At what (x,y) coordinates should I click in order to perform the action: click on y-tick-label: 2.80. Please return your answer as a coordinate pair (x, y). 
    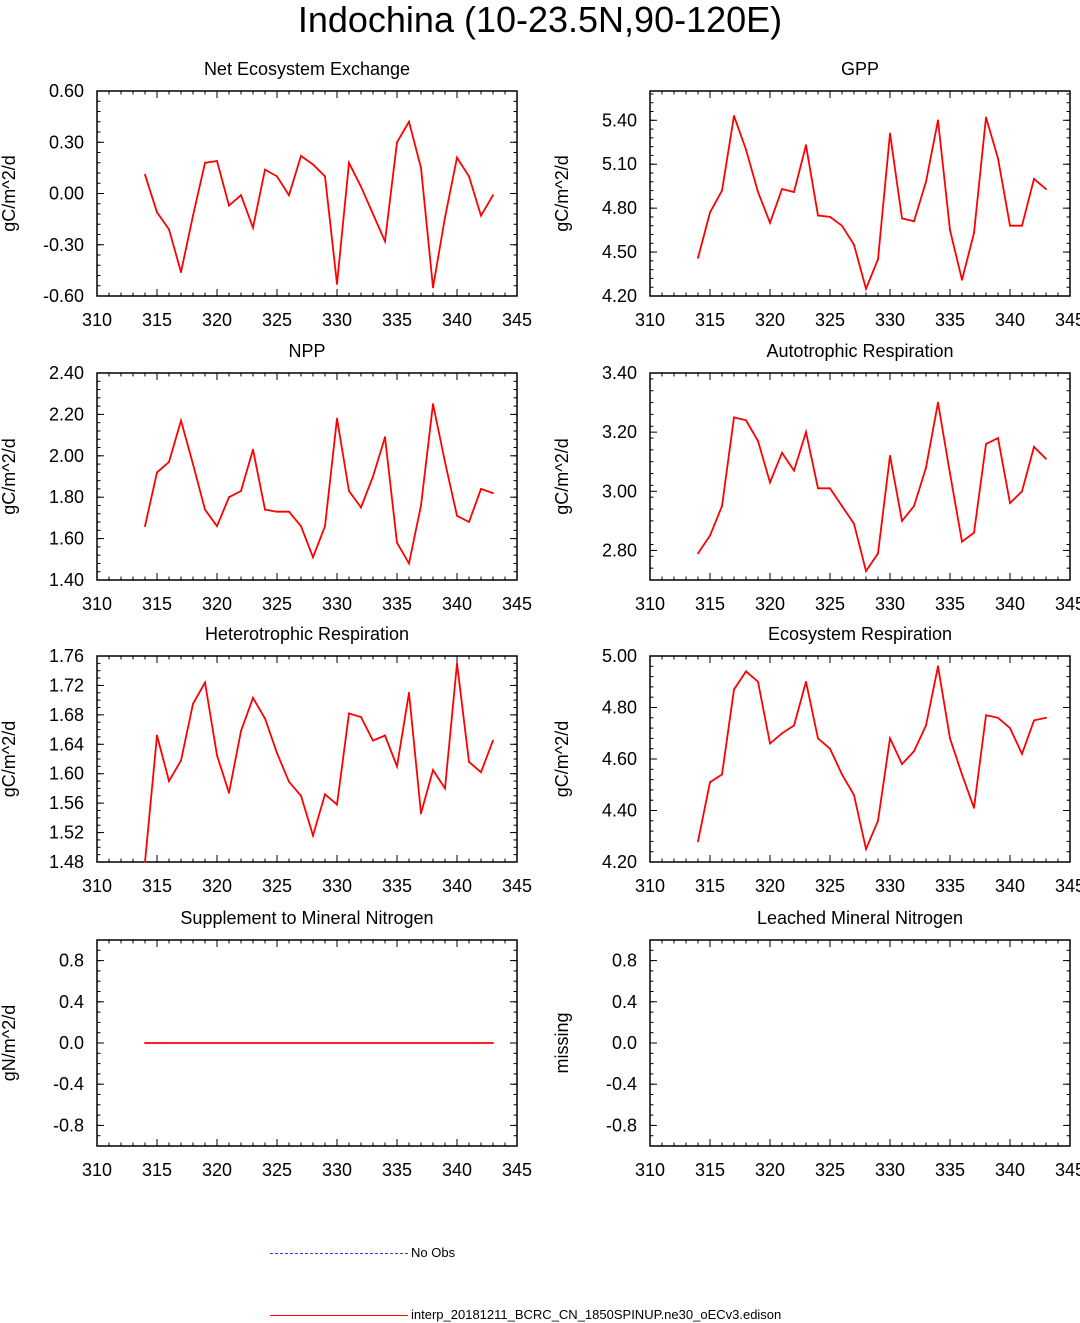
    Looking at the image, I should click on (619, 550).